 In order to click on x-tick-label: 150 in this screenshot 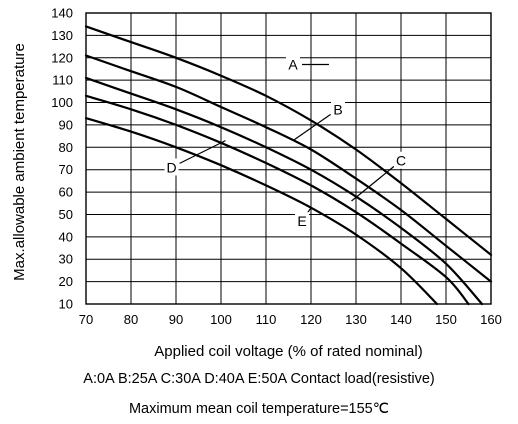, I will do `click(446, 319)`.